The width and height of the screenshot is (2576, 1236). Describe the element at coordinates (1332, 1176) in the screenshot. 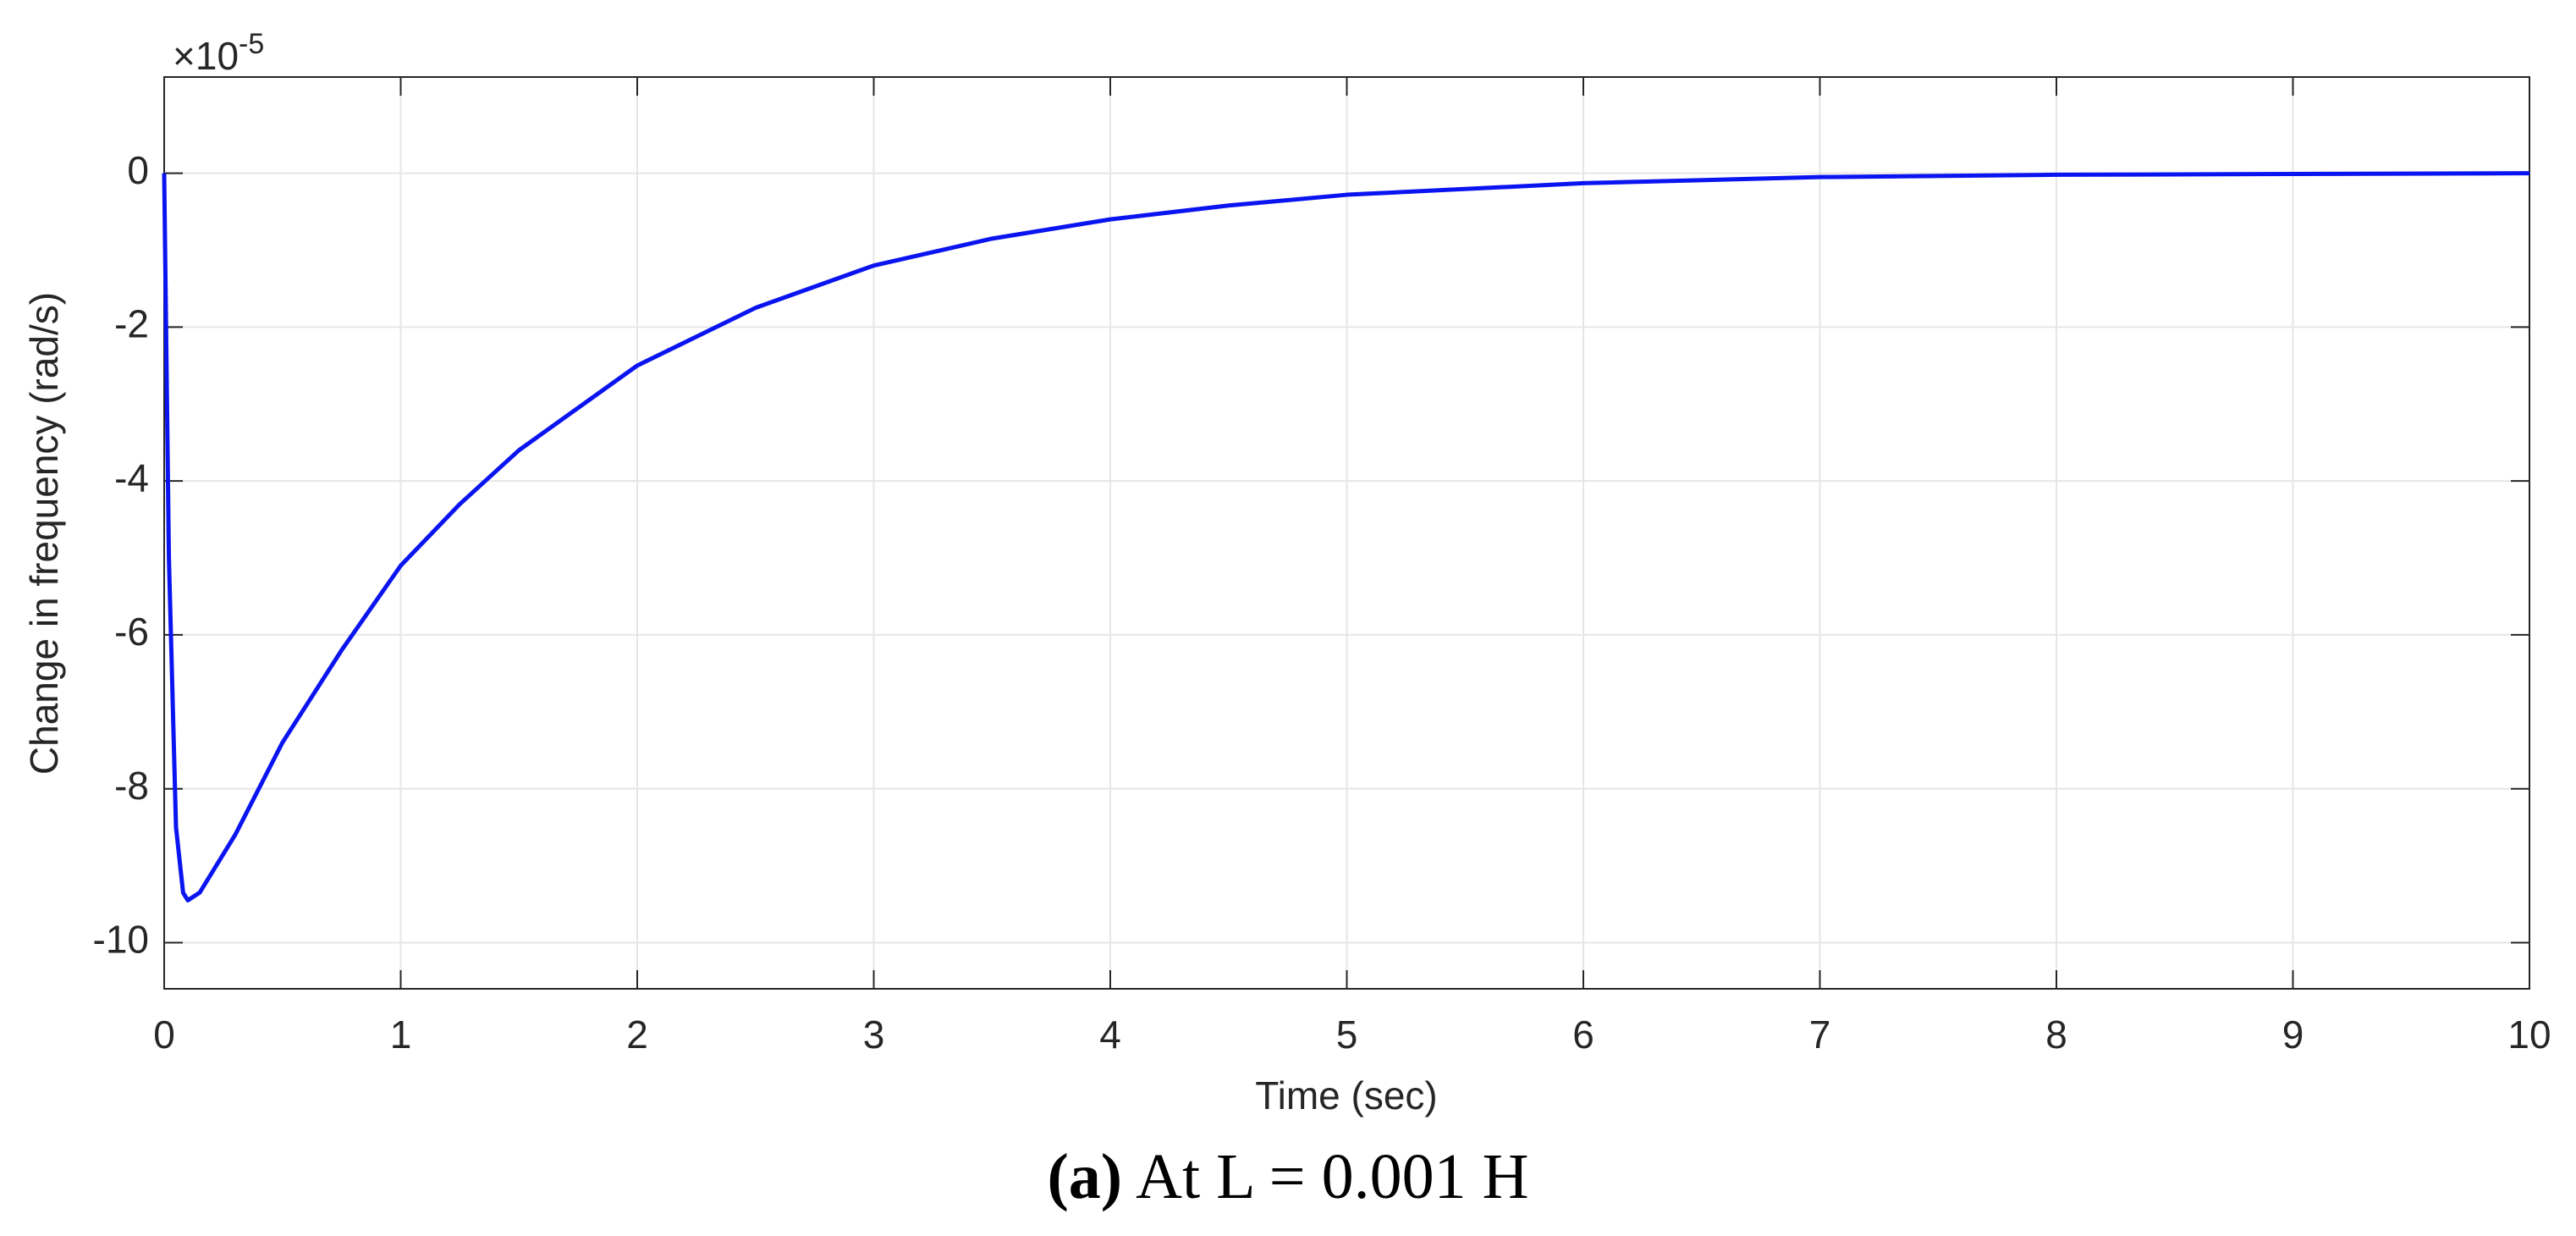

I see `caption-text: At L = 0.001 H` at that location.